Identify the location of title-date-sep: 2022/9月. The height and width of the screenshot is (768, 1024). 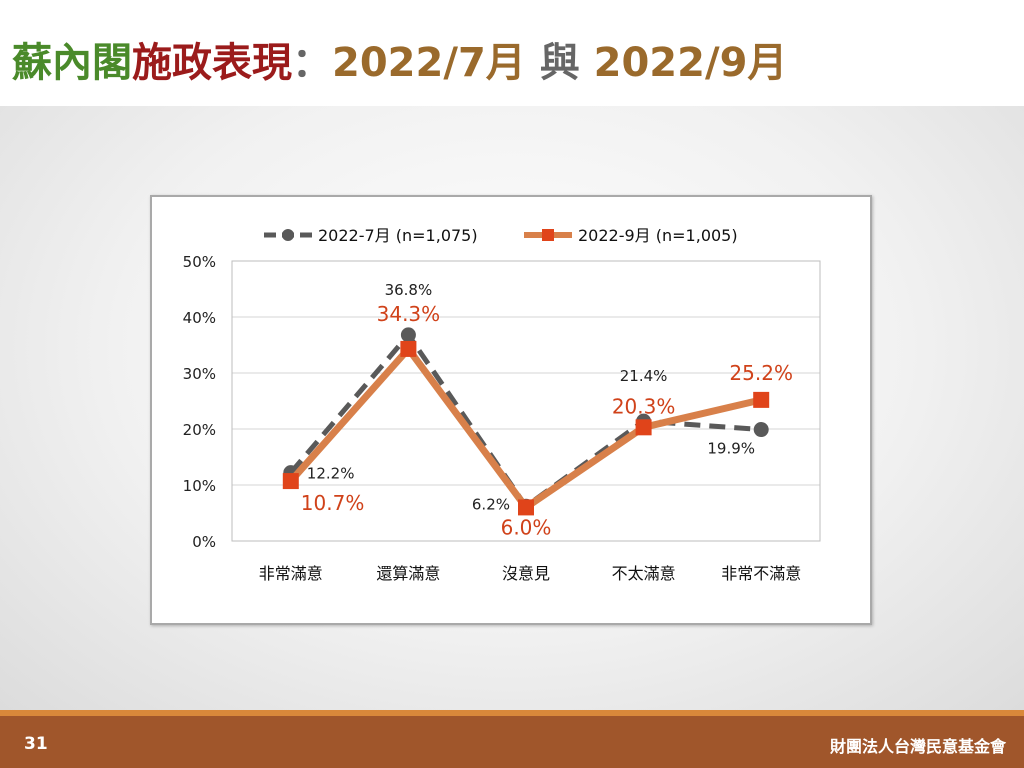
(690, 63).